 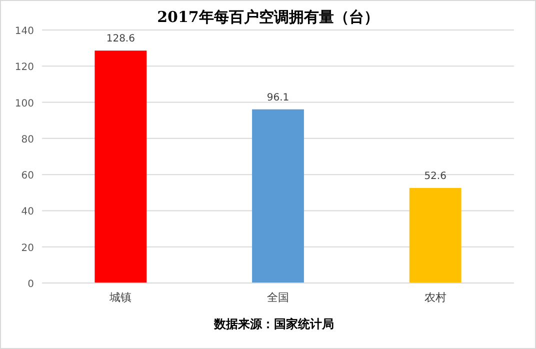 I want to click on data-label: 96.1, so click(x=278, y=98).